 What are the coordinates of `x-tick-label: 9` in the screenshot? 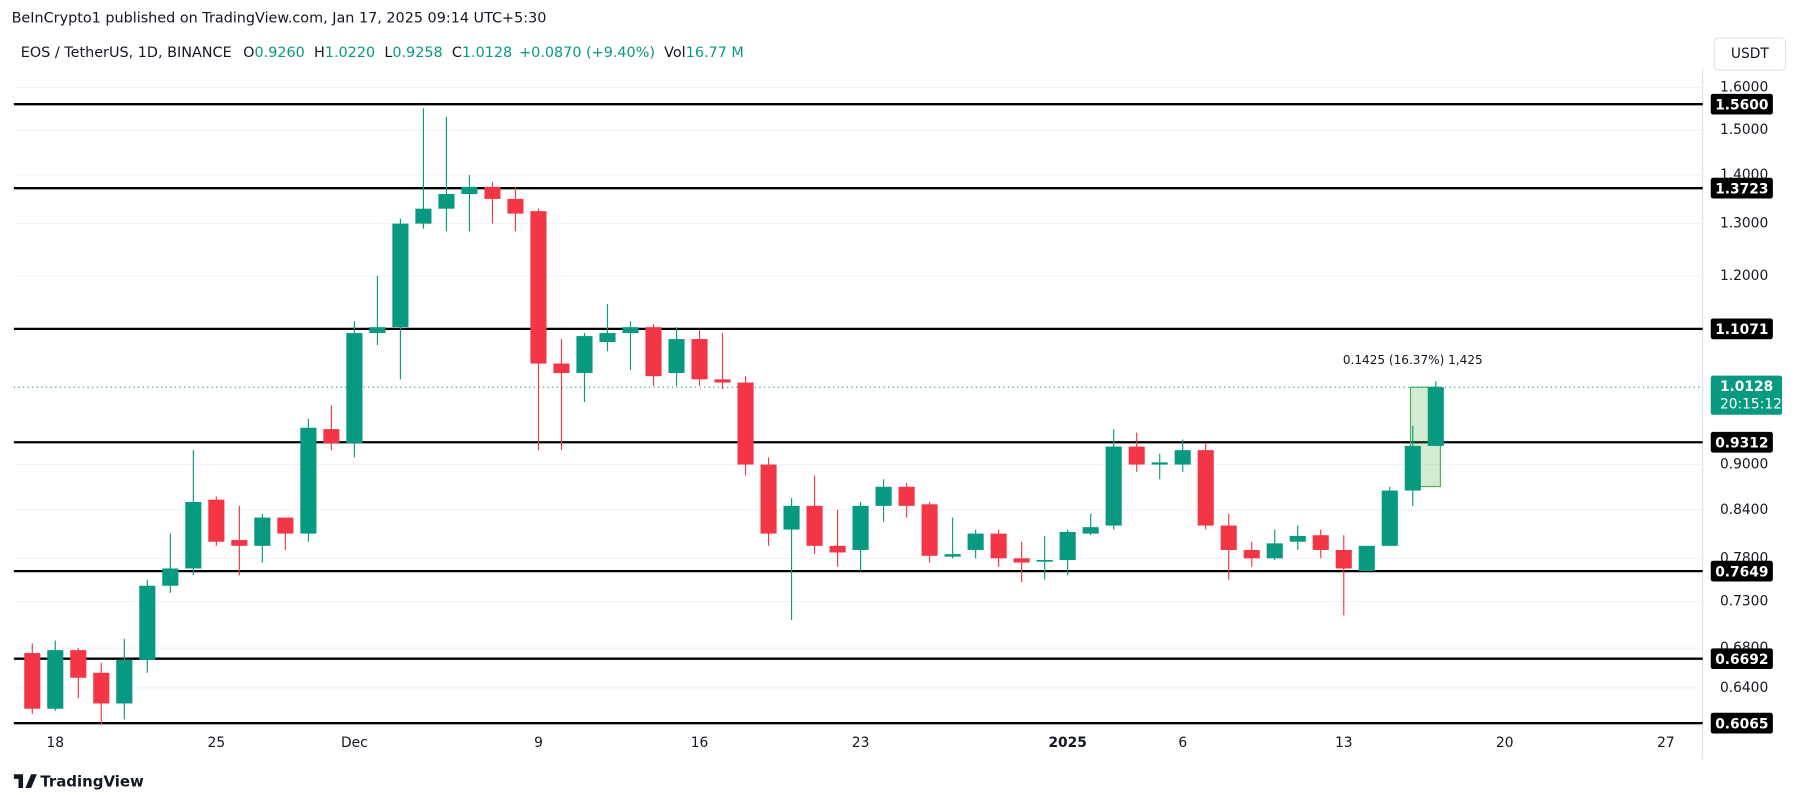 It's located at (538, 743).